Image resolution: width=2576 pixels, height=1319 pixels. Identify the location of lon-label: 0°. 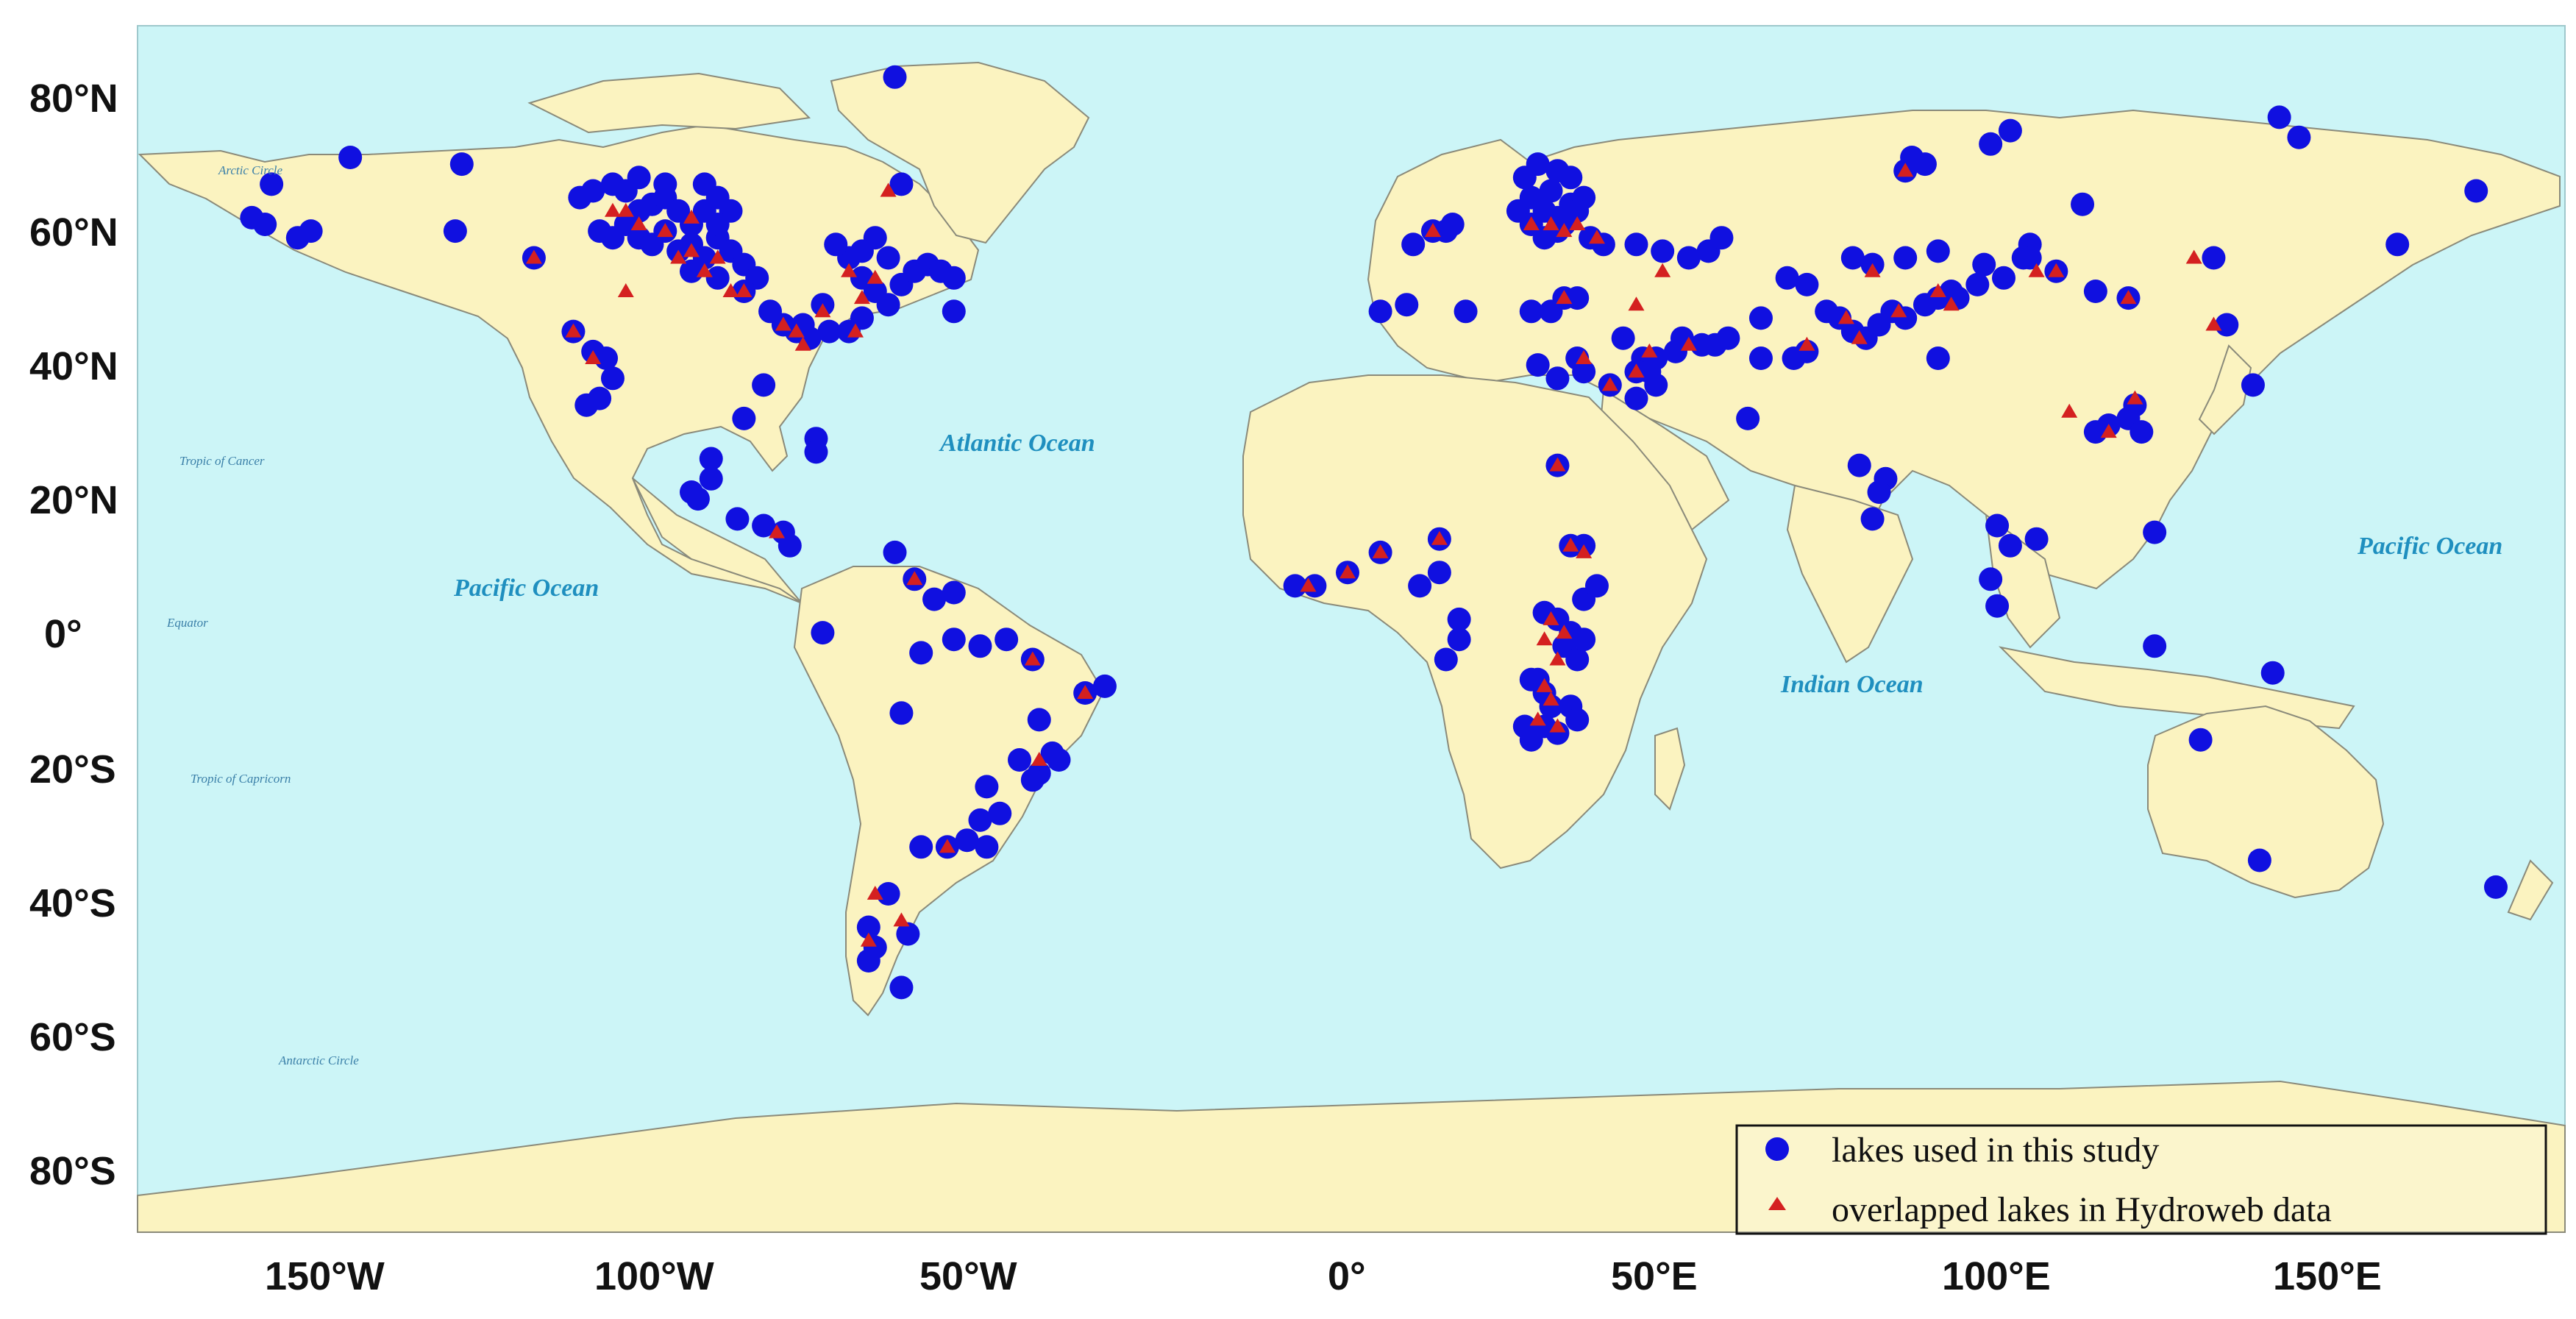
(1347, 1276).